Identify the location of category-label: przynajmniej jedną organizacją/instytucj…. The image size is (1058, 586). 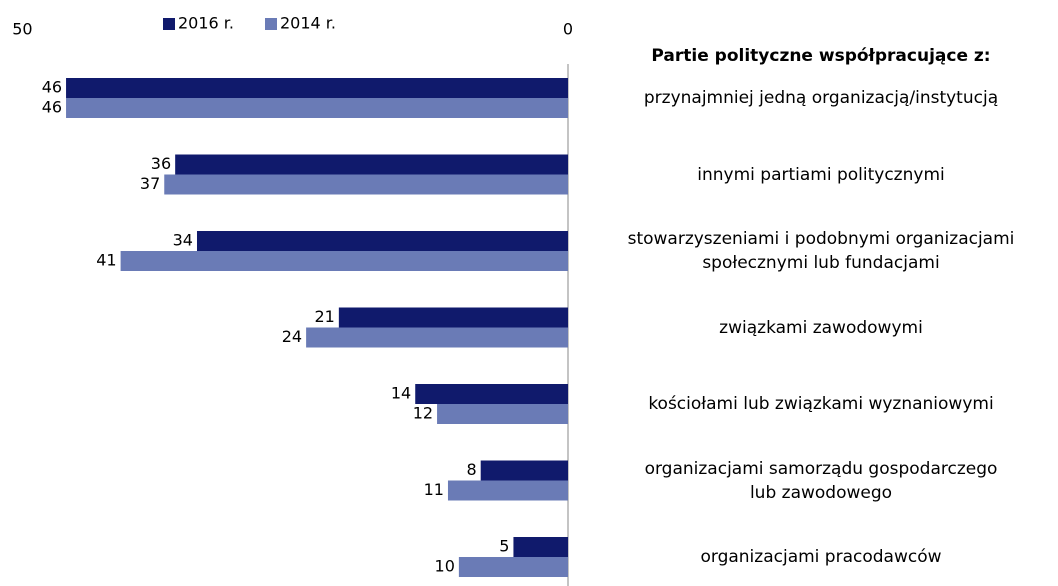
(821, 98).